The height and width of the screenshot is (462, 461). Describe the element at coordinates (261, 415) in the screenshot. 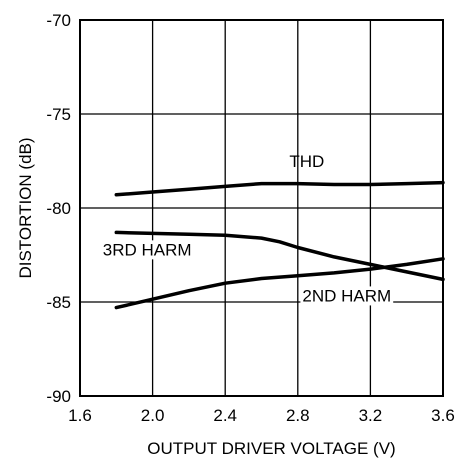

I see `x-tick-labels: 1.6 2.0 2.4 2.8 3.2 3.6` at that location.